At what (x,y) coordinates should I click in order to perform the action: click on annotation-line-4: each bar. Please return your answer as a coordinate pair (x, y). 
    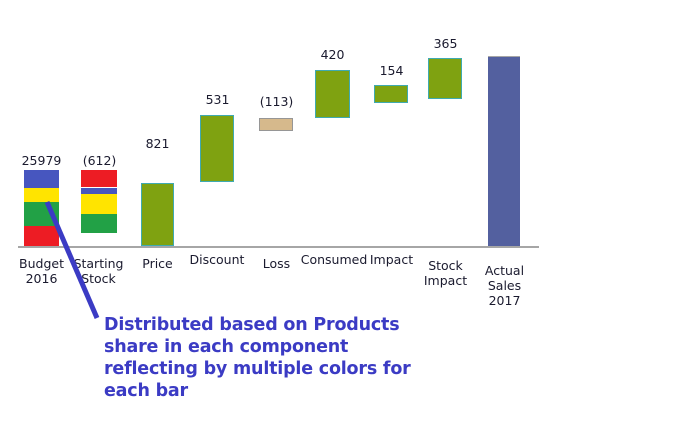
    Looking at the image, I should click on (146, 391).